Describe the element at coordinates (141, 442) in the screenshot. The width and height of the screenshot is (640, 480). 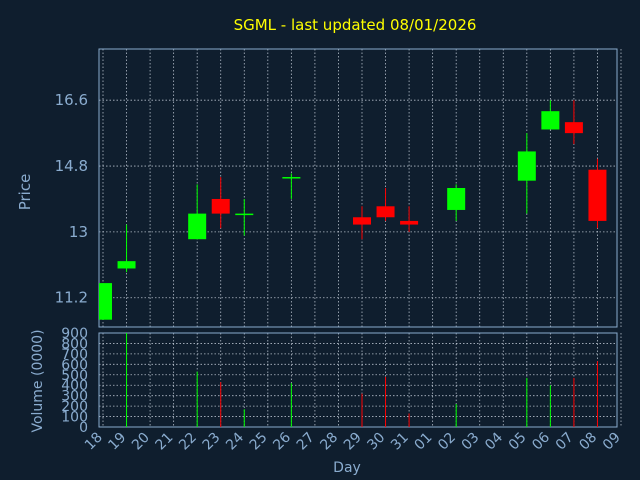
I see `x-tick-label: 20` at that location.